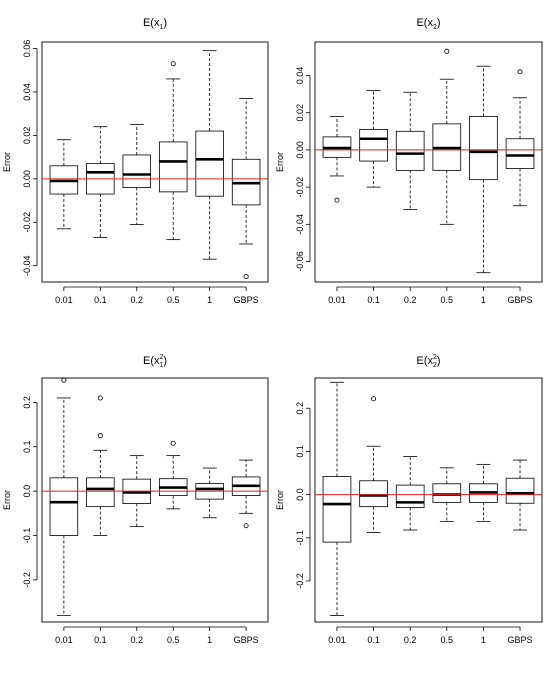  I want to click on y-tick-label: -0.04, so click(300, 224).